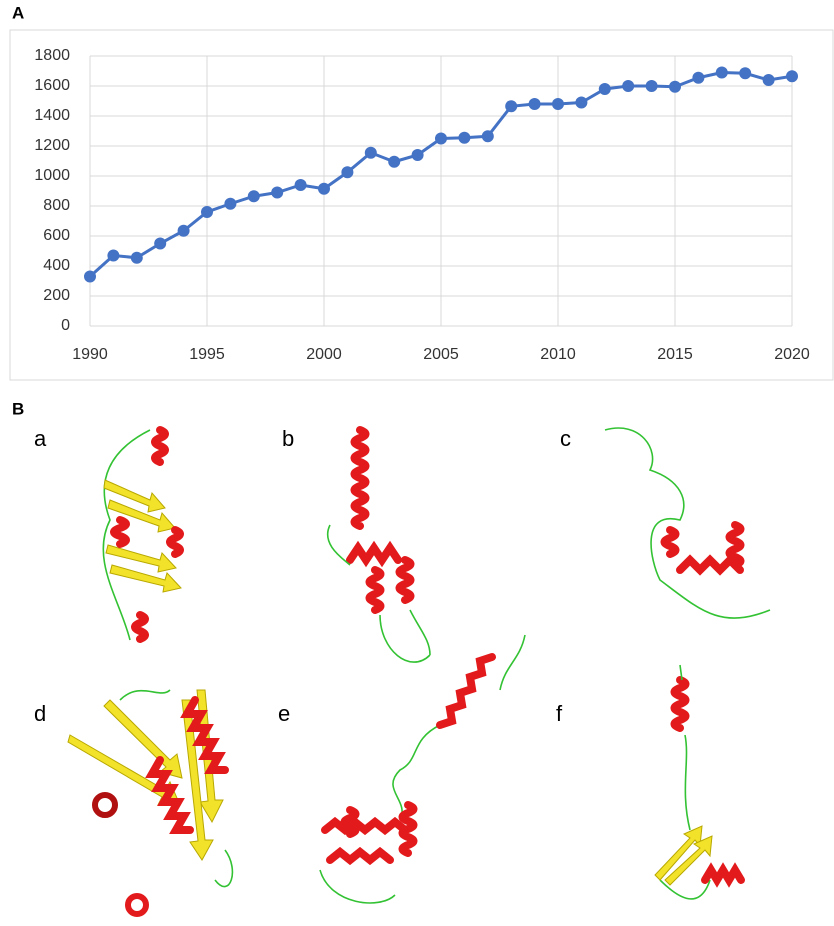  I want to click on panel-label: B, so click(18, 408).